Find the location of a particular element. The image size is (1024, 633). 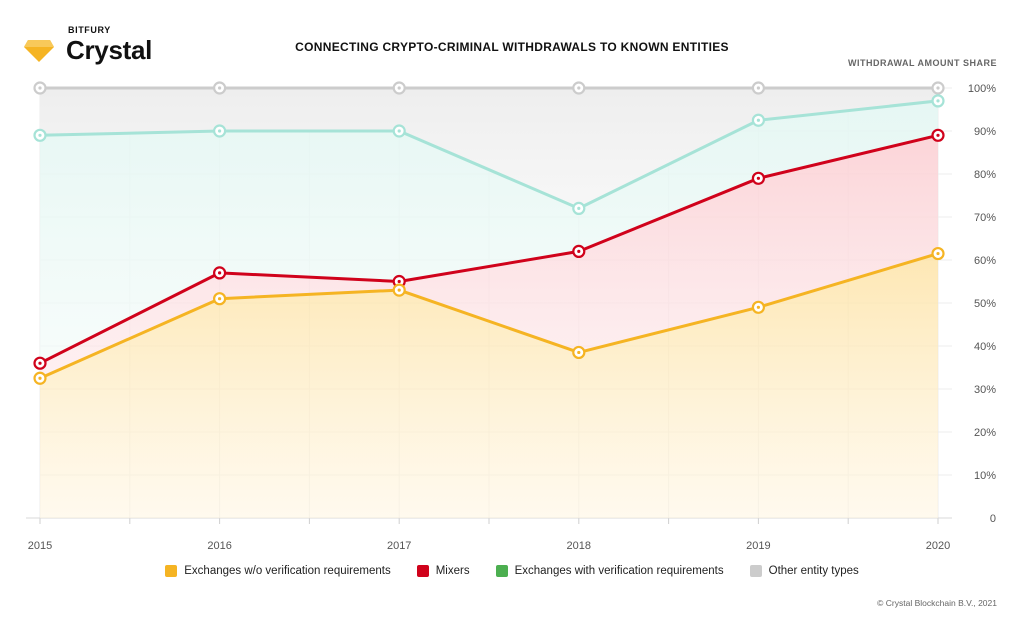

copyright-footer: © Crystal Blockchain B.V., 2021 is located at coordinates (937, 603).